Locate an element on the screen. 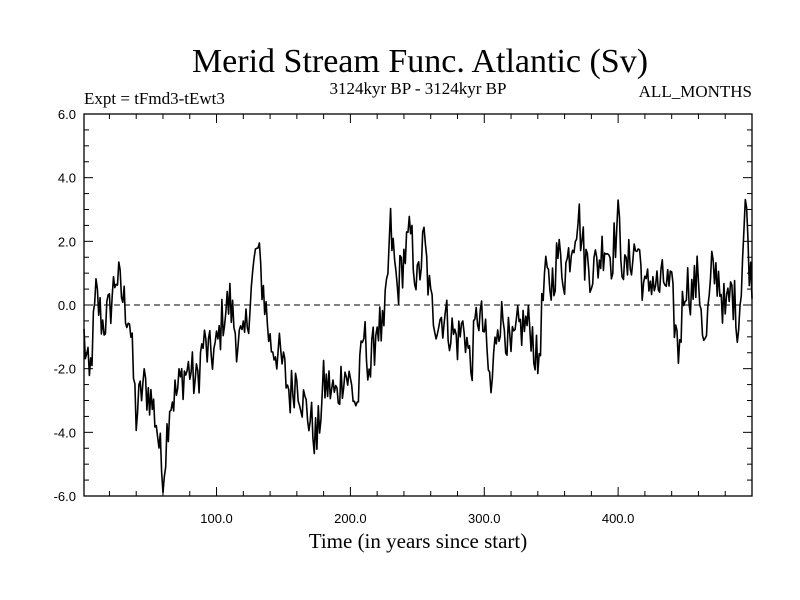 The width and height of the screenshot is (800, 600). x-axis-label: Time (in years since start) is located at coordinates (418, 541).